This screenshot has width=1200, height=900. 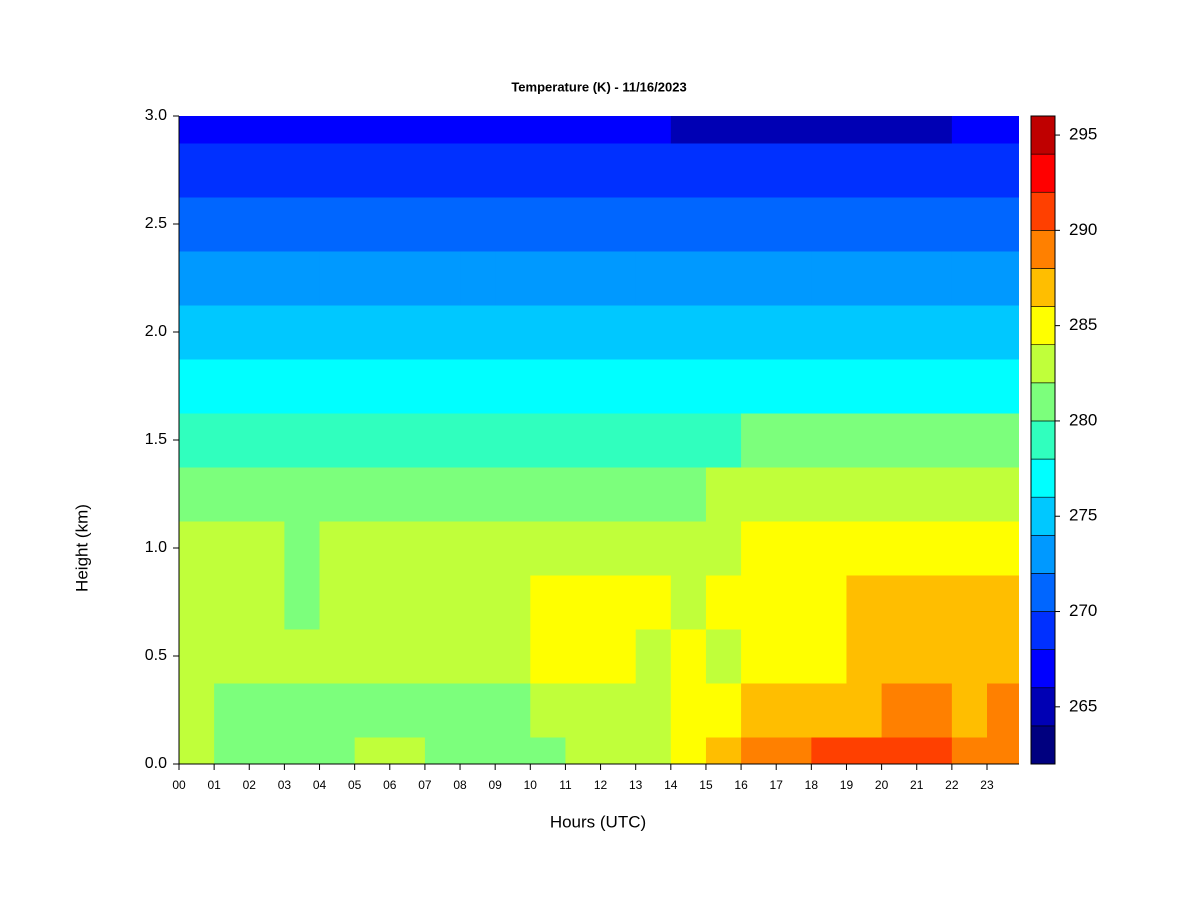 I want to click on x-tick-label: 15, so click(x=706, y=785).